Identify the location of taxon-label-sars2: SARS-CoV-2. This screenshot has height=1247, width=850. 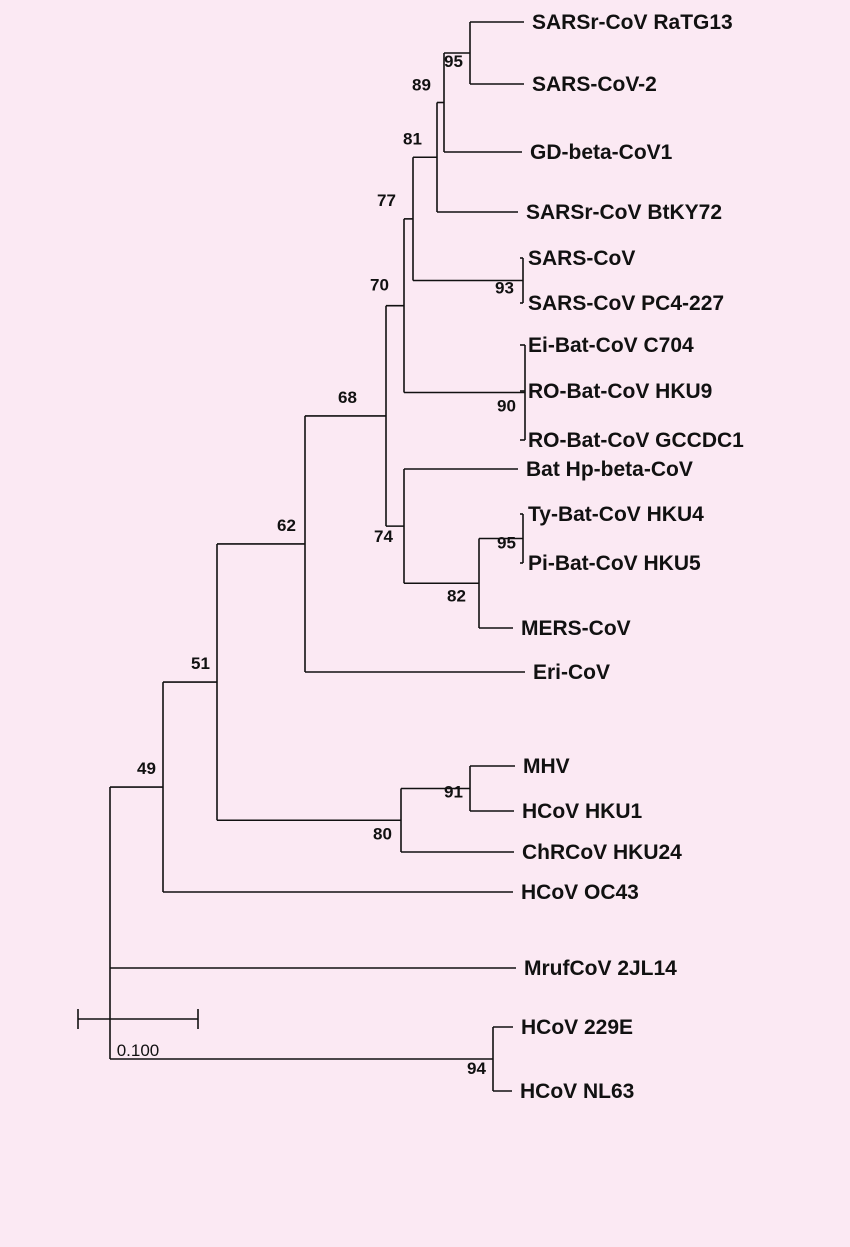
(594, 84).